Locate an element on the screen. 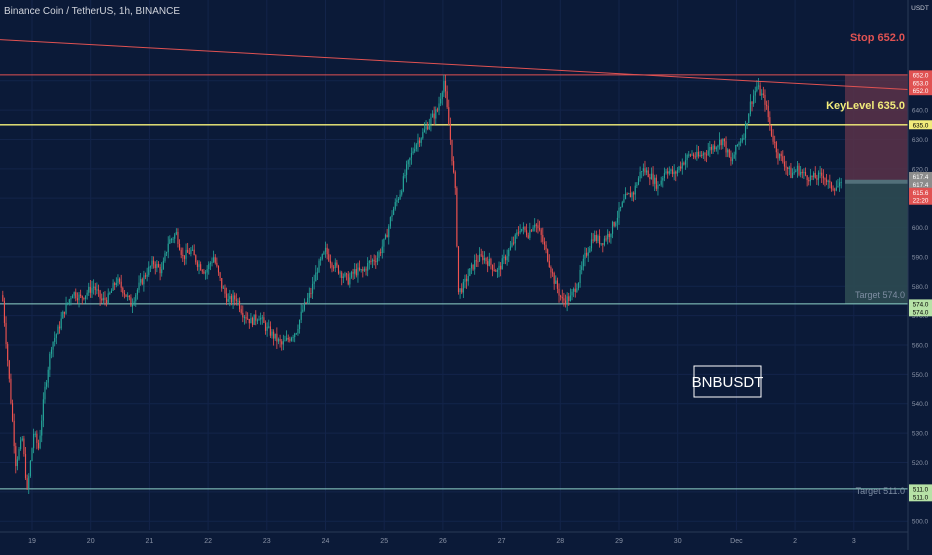 The height and width of the screenshot is (555, 932). time-axis: 19 20 21 22 23 24 25 26 27 28 29 30 Dec 2 3 is located at coordinates (454, 538).